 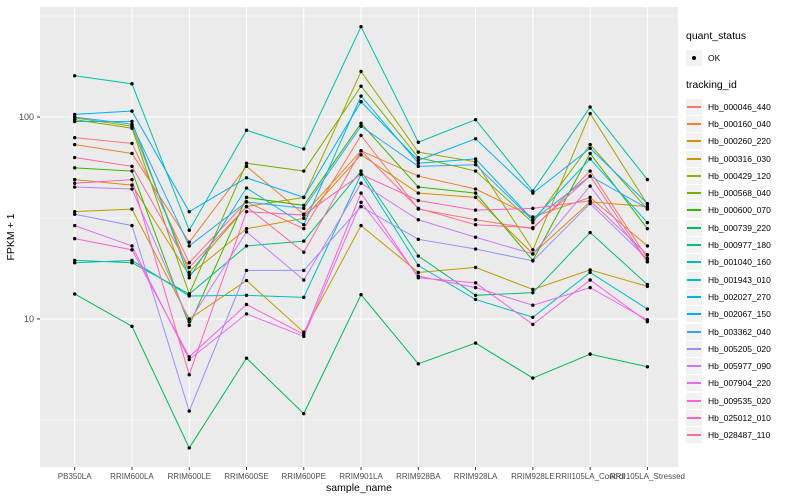 What do you see at coordinates (359, 488) in the screenshot?
I see `x-axis-title: sample_name` at bounding box center [359, 488].